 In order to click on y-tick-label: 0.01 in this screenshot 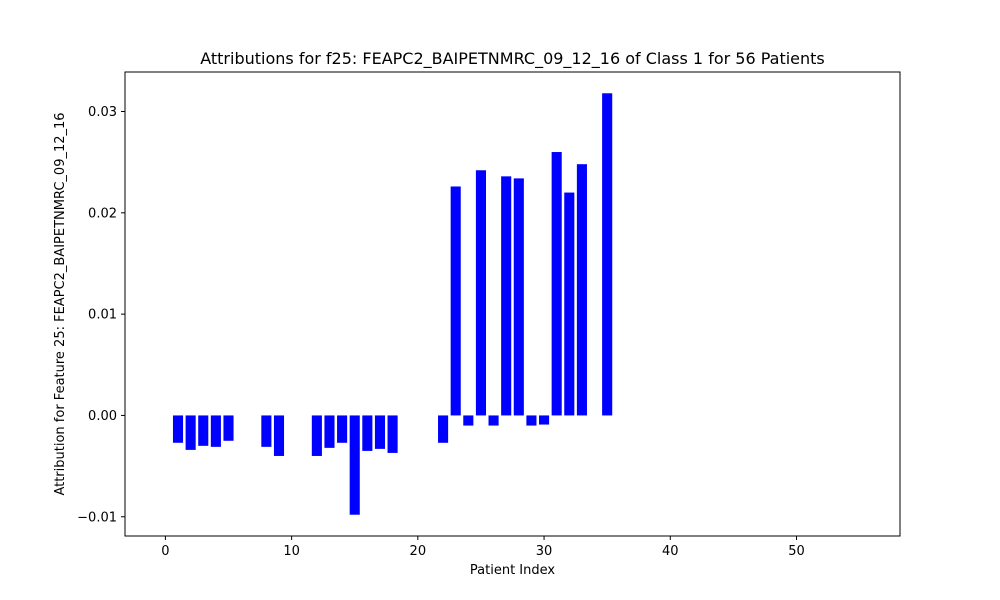, I will do `click(102, 315)`.